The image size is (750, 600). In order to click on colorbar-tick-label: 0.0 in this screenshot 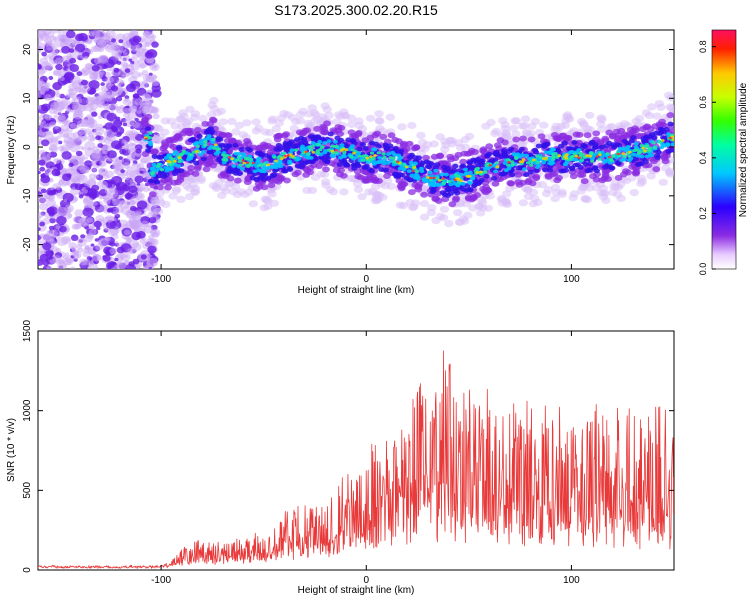, I will do `click(703, 269)`.